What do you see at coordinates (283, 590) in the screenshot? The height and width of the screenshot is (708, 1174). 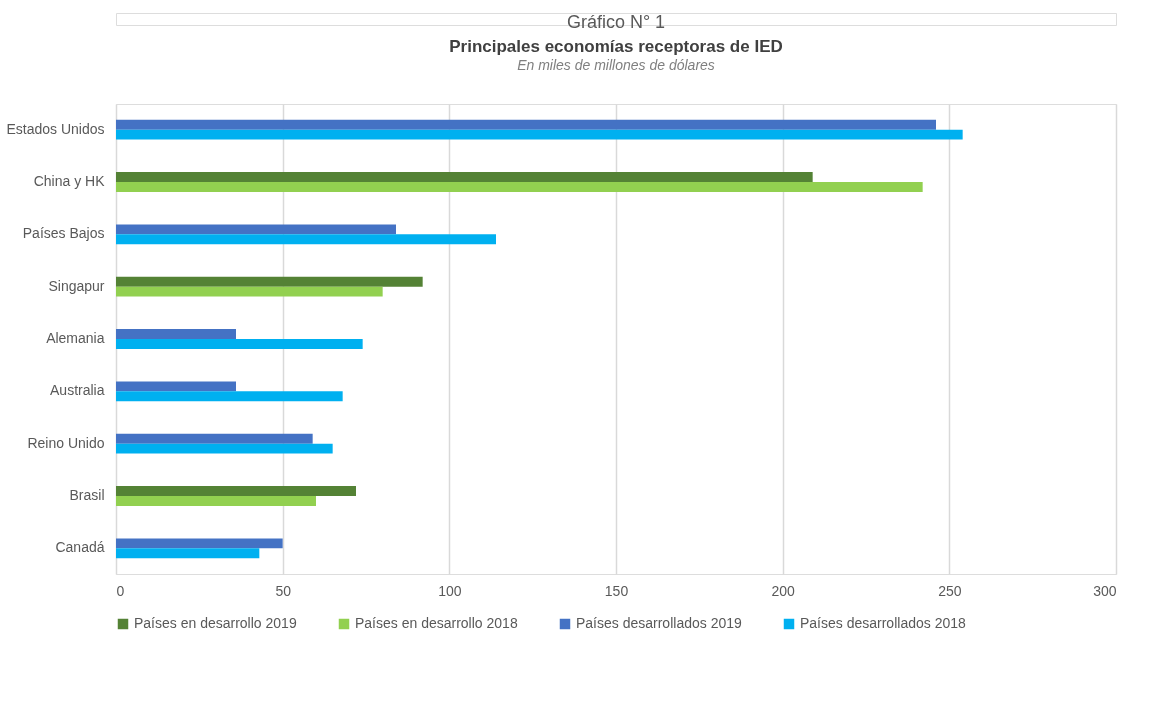 I see `x-tick-label: 50` at bounding box center [283, 590].